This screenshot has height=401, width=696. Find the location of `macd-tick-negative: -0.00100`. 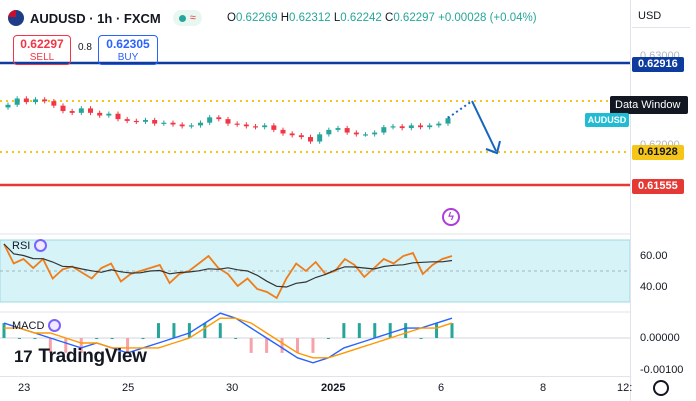

macd-tick-negative: -0.00100 is located at coordinates (662, 370).